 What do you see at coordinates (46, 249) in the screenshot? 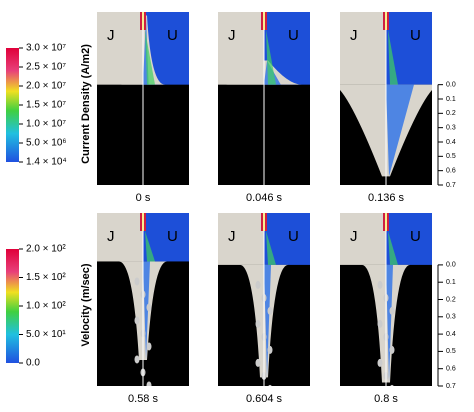
I see `colorbar-tick-label: 2.0 × 10²` at bounding box center [46, 249].